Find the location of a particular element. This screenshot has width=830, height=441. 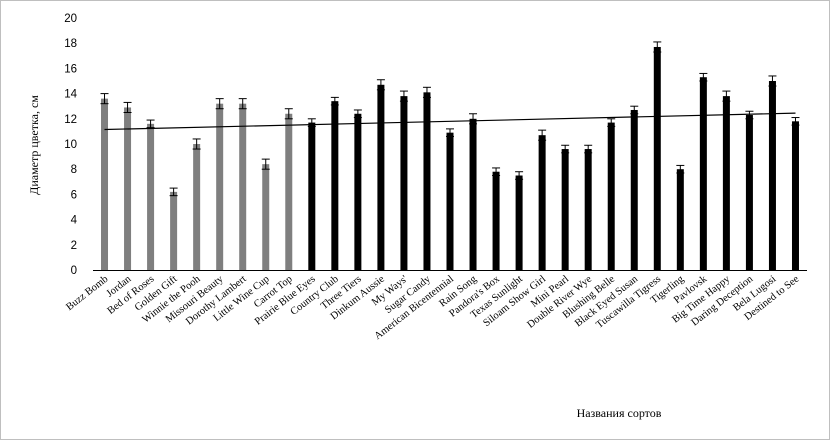

y-axis-title: Диаметр цветка, см is located at coordinates (34, 145).